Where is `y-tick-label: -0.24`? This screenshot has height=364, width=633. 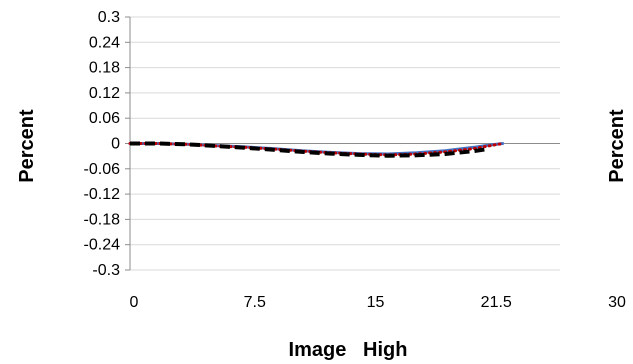
y-tick-label: -0.24 is located at coordinates (102, 245).